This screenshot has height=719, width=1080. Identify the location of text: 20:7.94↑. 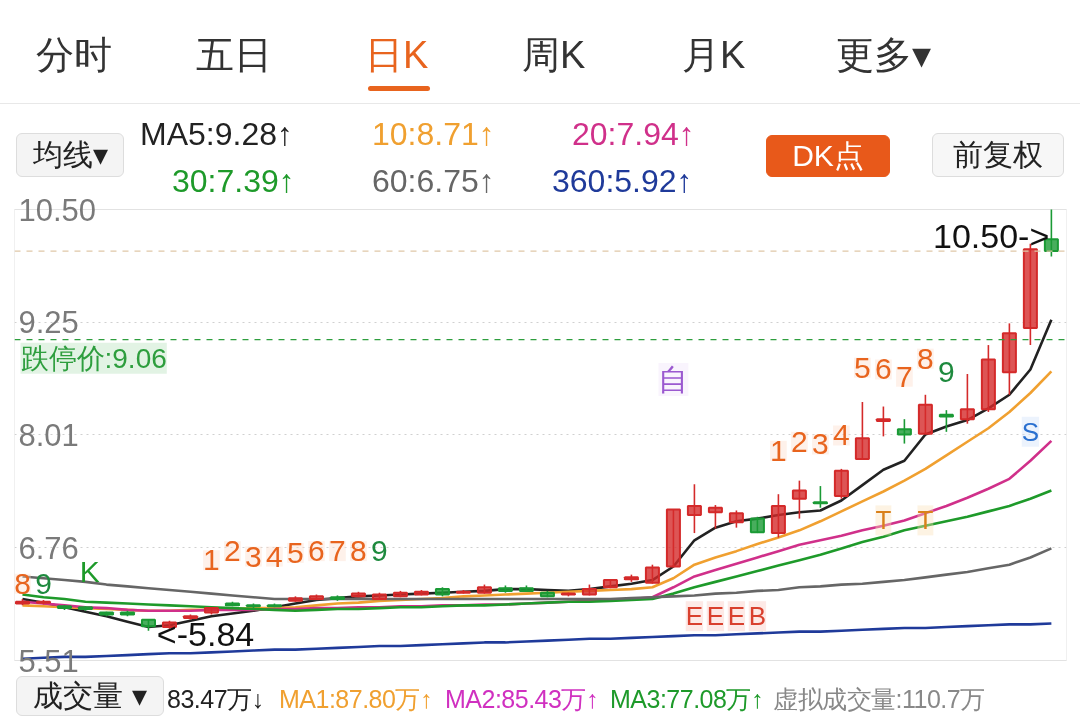
(633, 134).